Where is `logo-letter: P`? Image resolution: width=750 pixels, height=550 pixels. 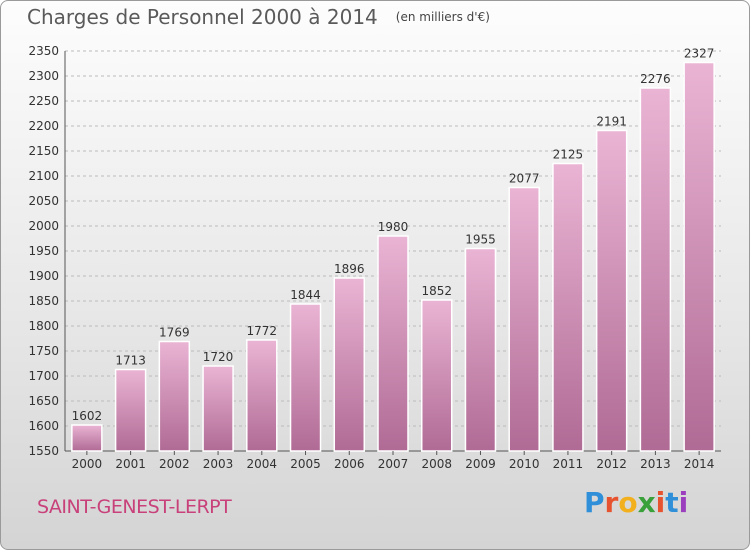 logo-letter: P is located at coordinates (594, 502).